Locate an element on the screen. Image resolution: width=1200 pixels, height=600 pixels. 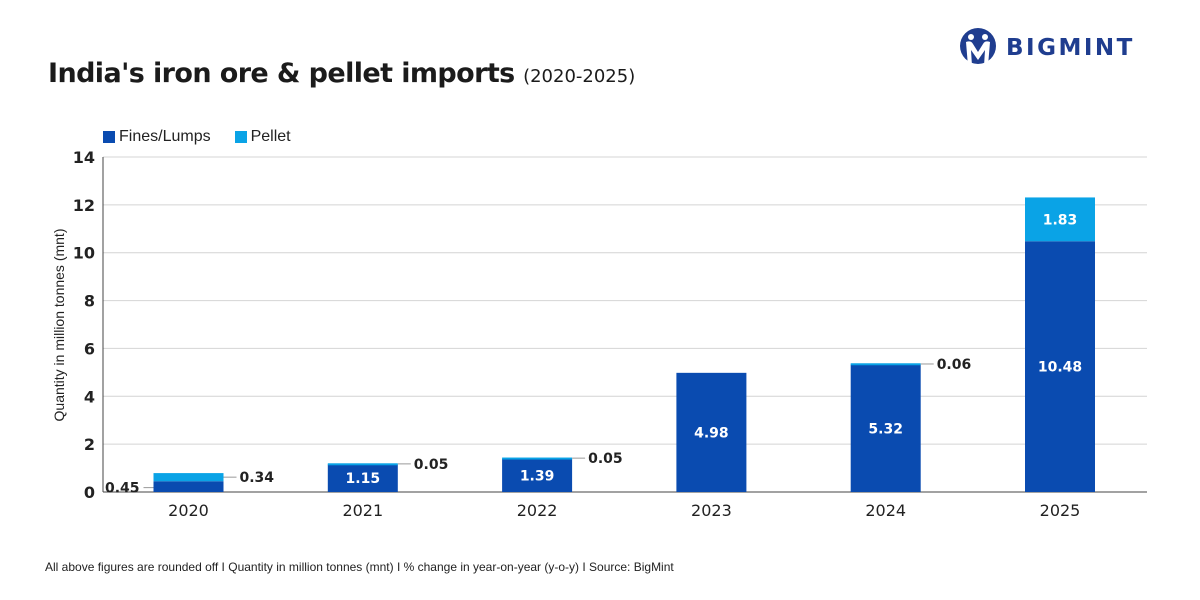
brand-logo: BIGMINT is located at coordinates (1058, 48).